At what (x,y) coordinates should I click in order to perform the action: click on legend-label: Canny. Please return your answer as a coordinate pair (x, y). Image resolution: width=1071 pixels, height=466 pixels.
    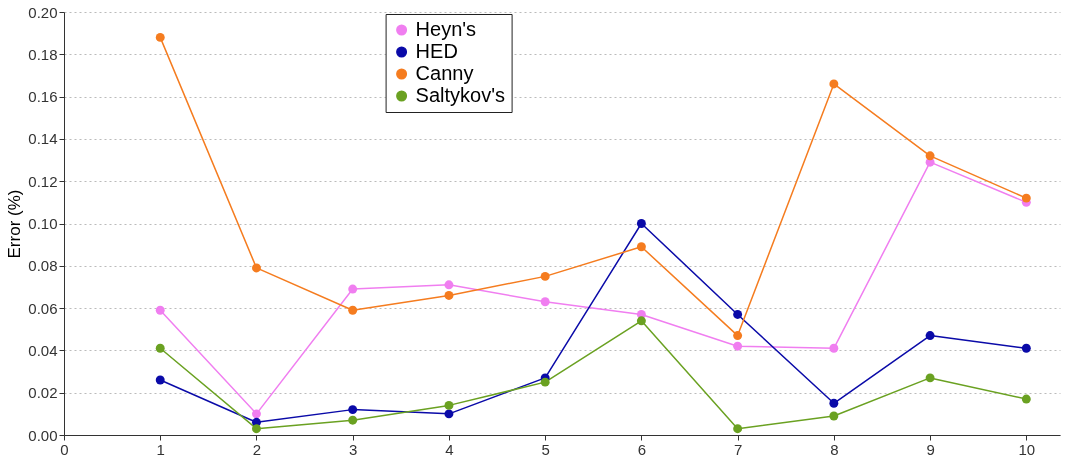
    Looking at the image, I should click on (444, 73).